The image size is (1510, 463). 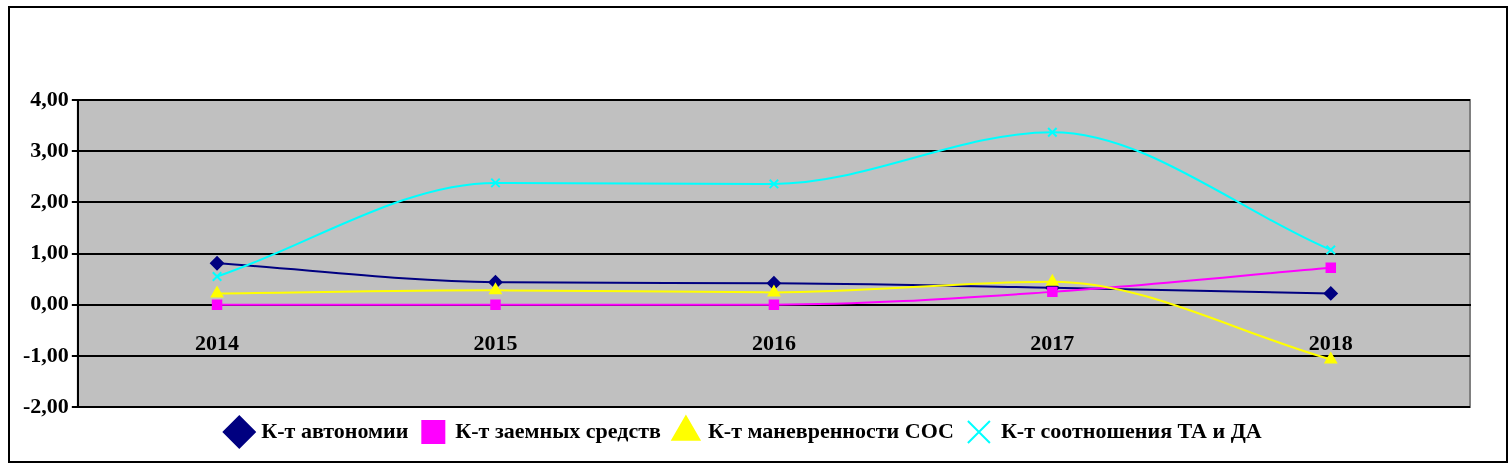 What do you see at coordinates (46, 405) in the screenshot?
I see `y-tick-label: -2,00` at bounding box center [46, 405].